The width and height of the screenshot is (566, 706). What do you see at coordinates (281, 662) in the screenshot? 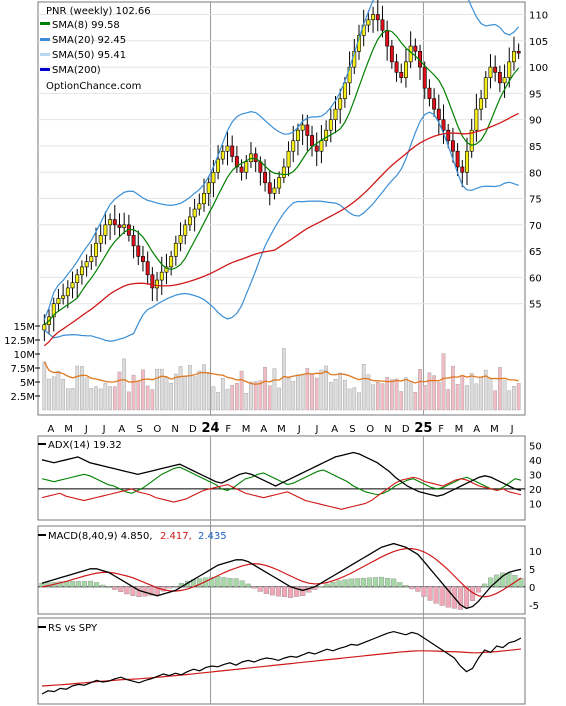
I see `rs-series` at bounding box center [281, 662].